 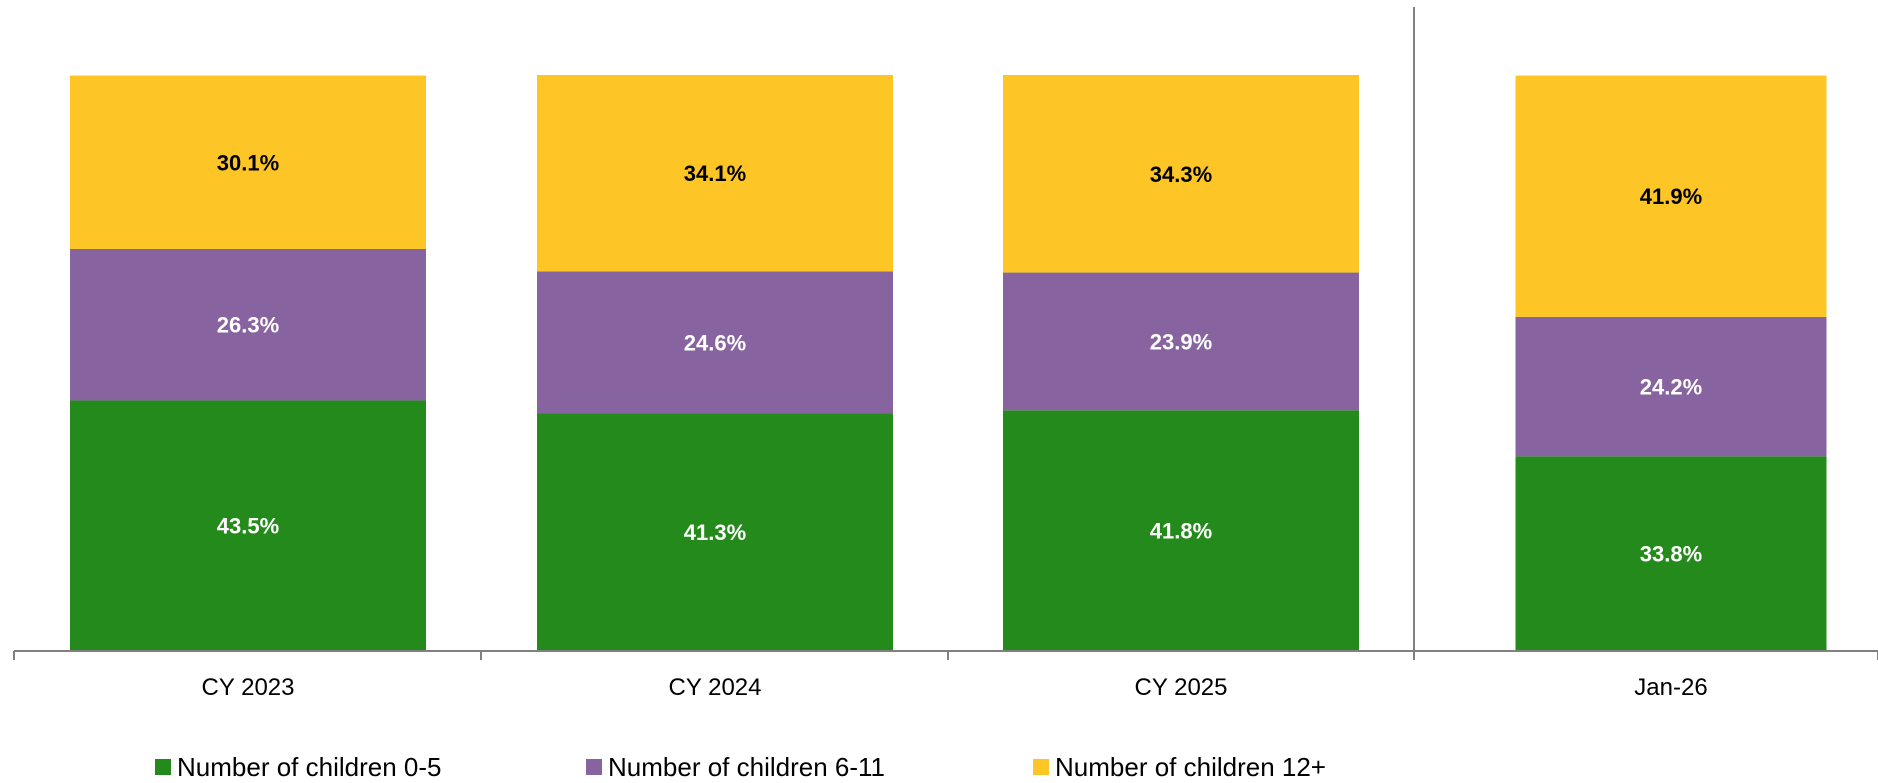 I want to click on legend-label: Number of children 12+, so click(x=1190, y=767).